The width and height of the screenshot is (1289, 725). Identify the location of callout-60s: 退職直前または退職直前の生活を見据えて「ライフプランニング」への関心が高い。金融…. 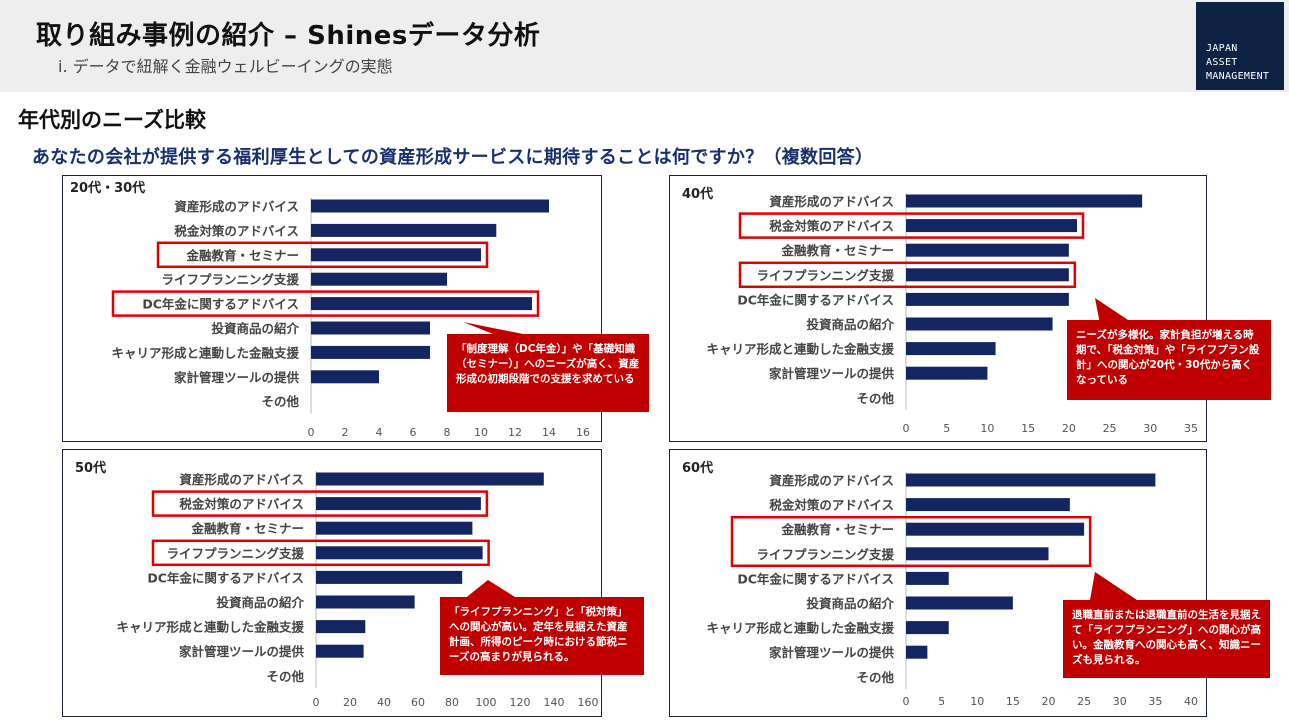
(1166, 639).